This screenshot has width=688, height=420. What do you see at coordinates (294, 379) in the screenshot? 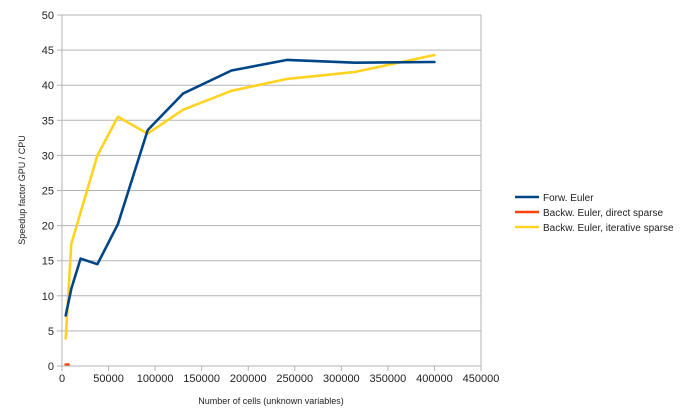
I see `x-tick-label: 250000` at bounding box center [294, 379].